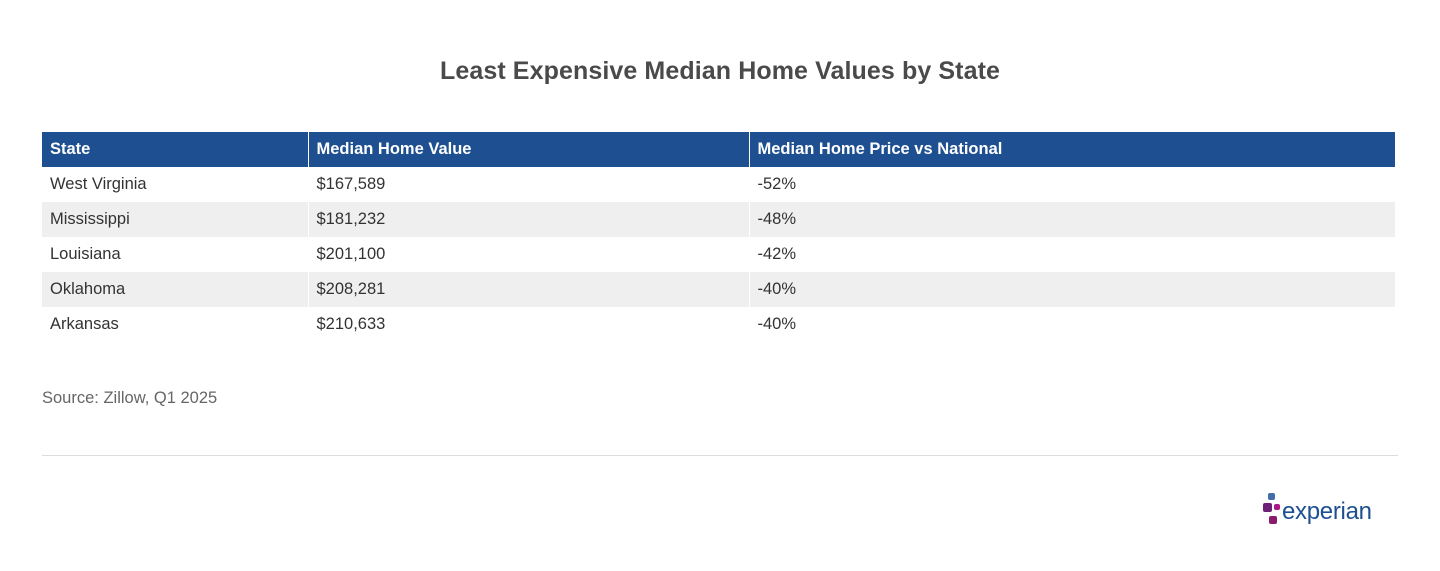 The width and height of the screenshot is (1440, 571). What do you see at coordinates (1072, 219) in the screenshot?
I see `cell-price-vs-national: -48%` at bounding box center [1072, 219].